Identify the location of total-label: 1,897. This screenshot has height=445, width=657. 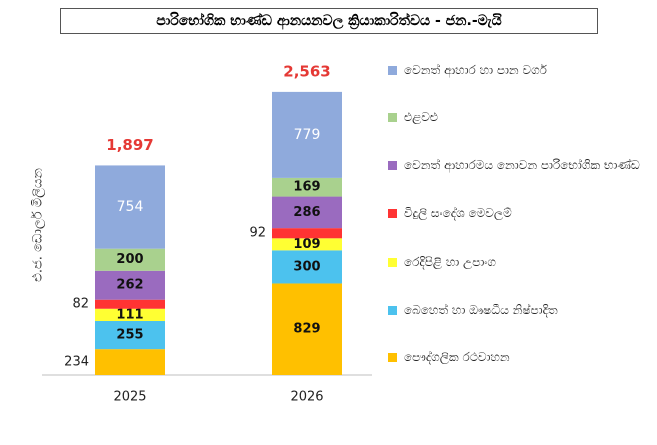
(129, 145).